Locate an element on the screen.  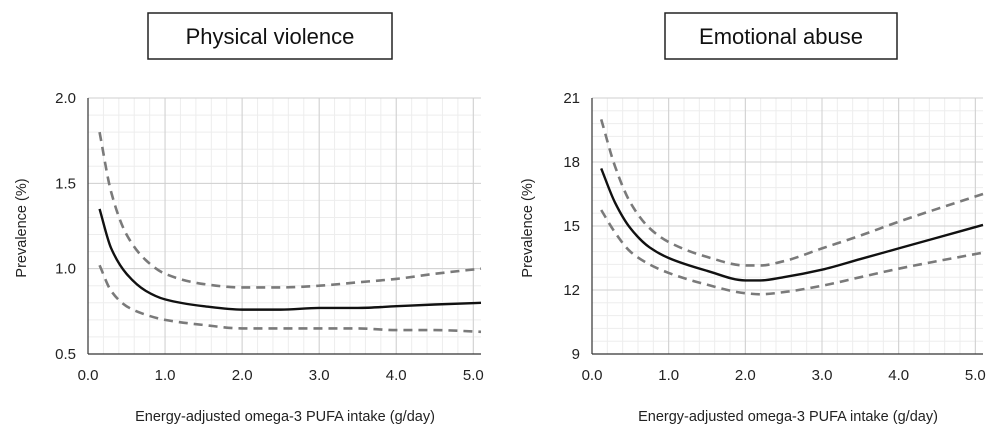
y-tick-label: 21 is located at coordinates (571, 98).